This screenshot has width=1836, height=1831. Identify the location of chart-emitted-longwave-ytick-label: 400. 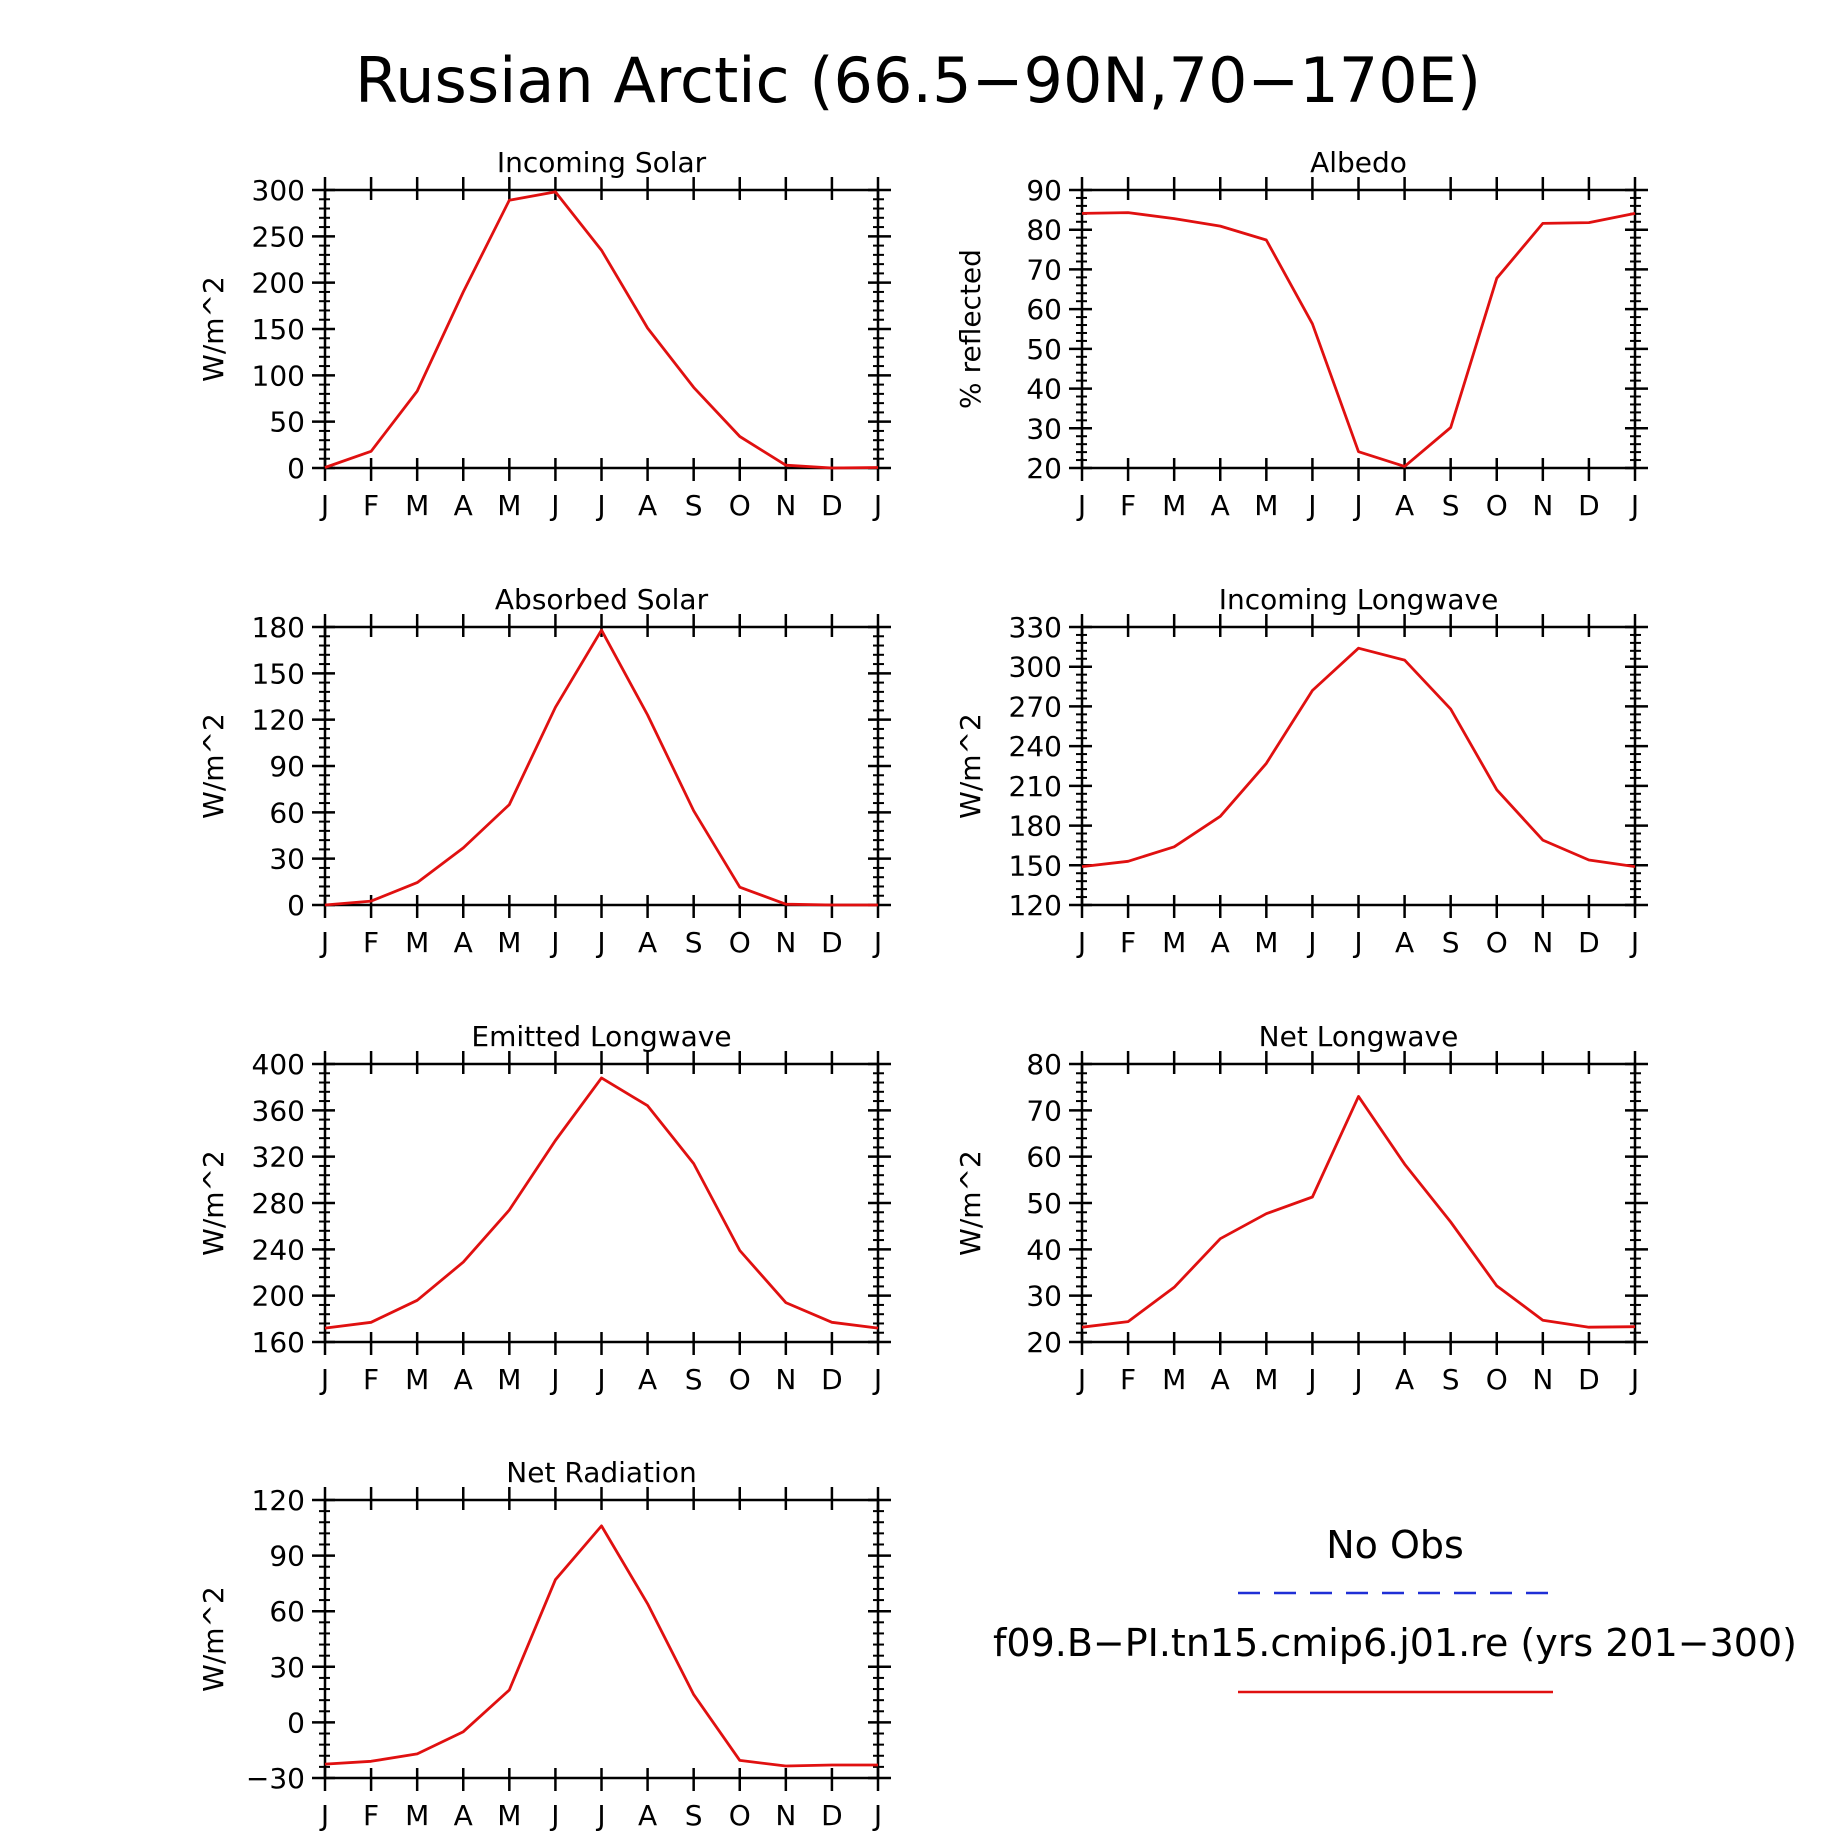
(278, 1064).